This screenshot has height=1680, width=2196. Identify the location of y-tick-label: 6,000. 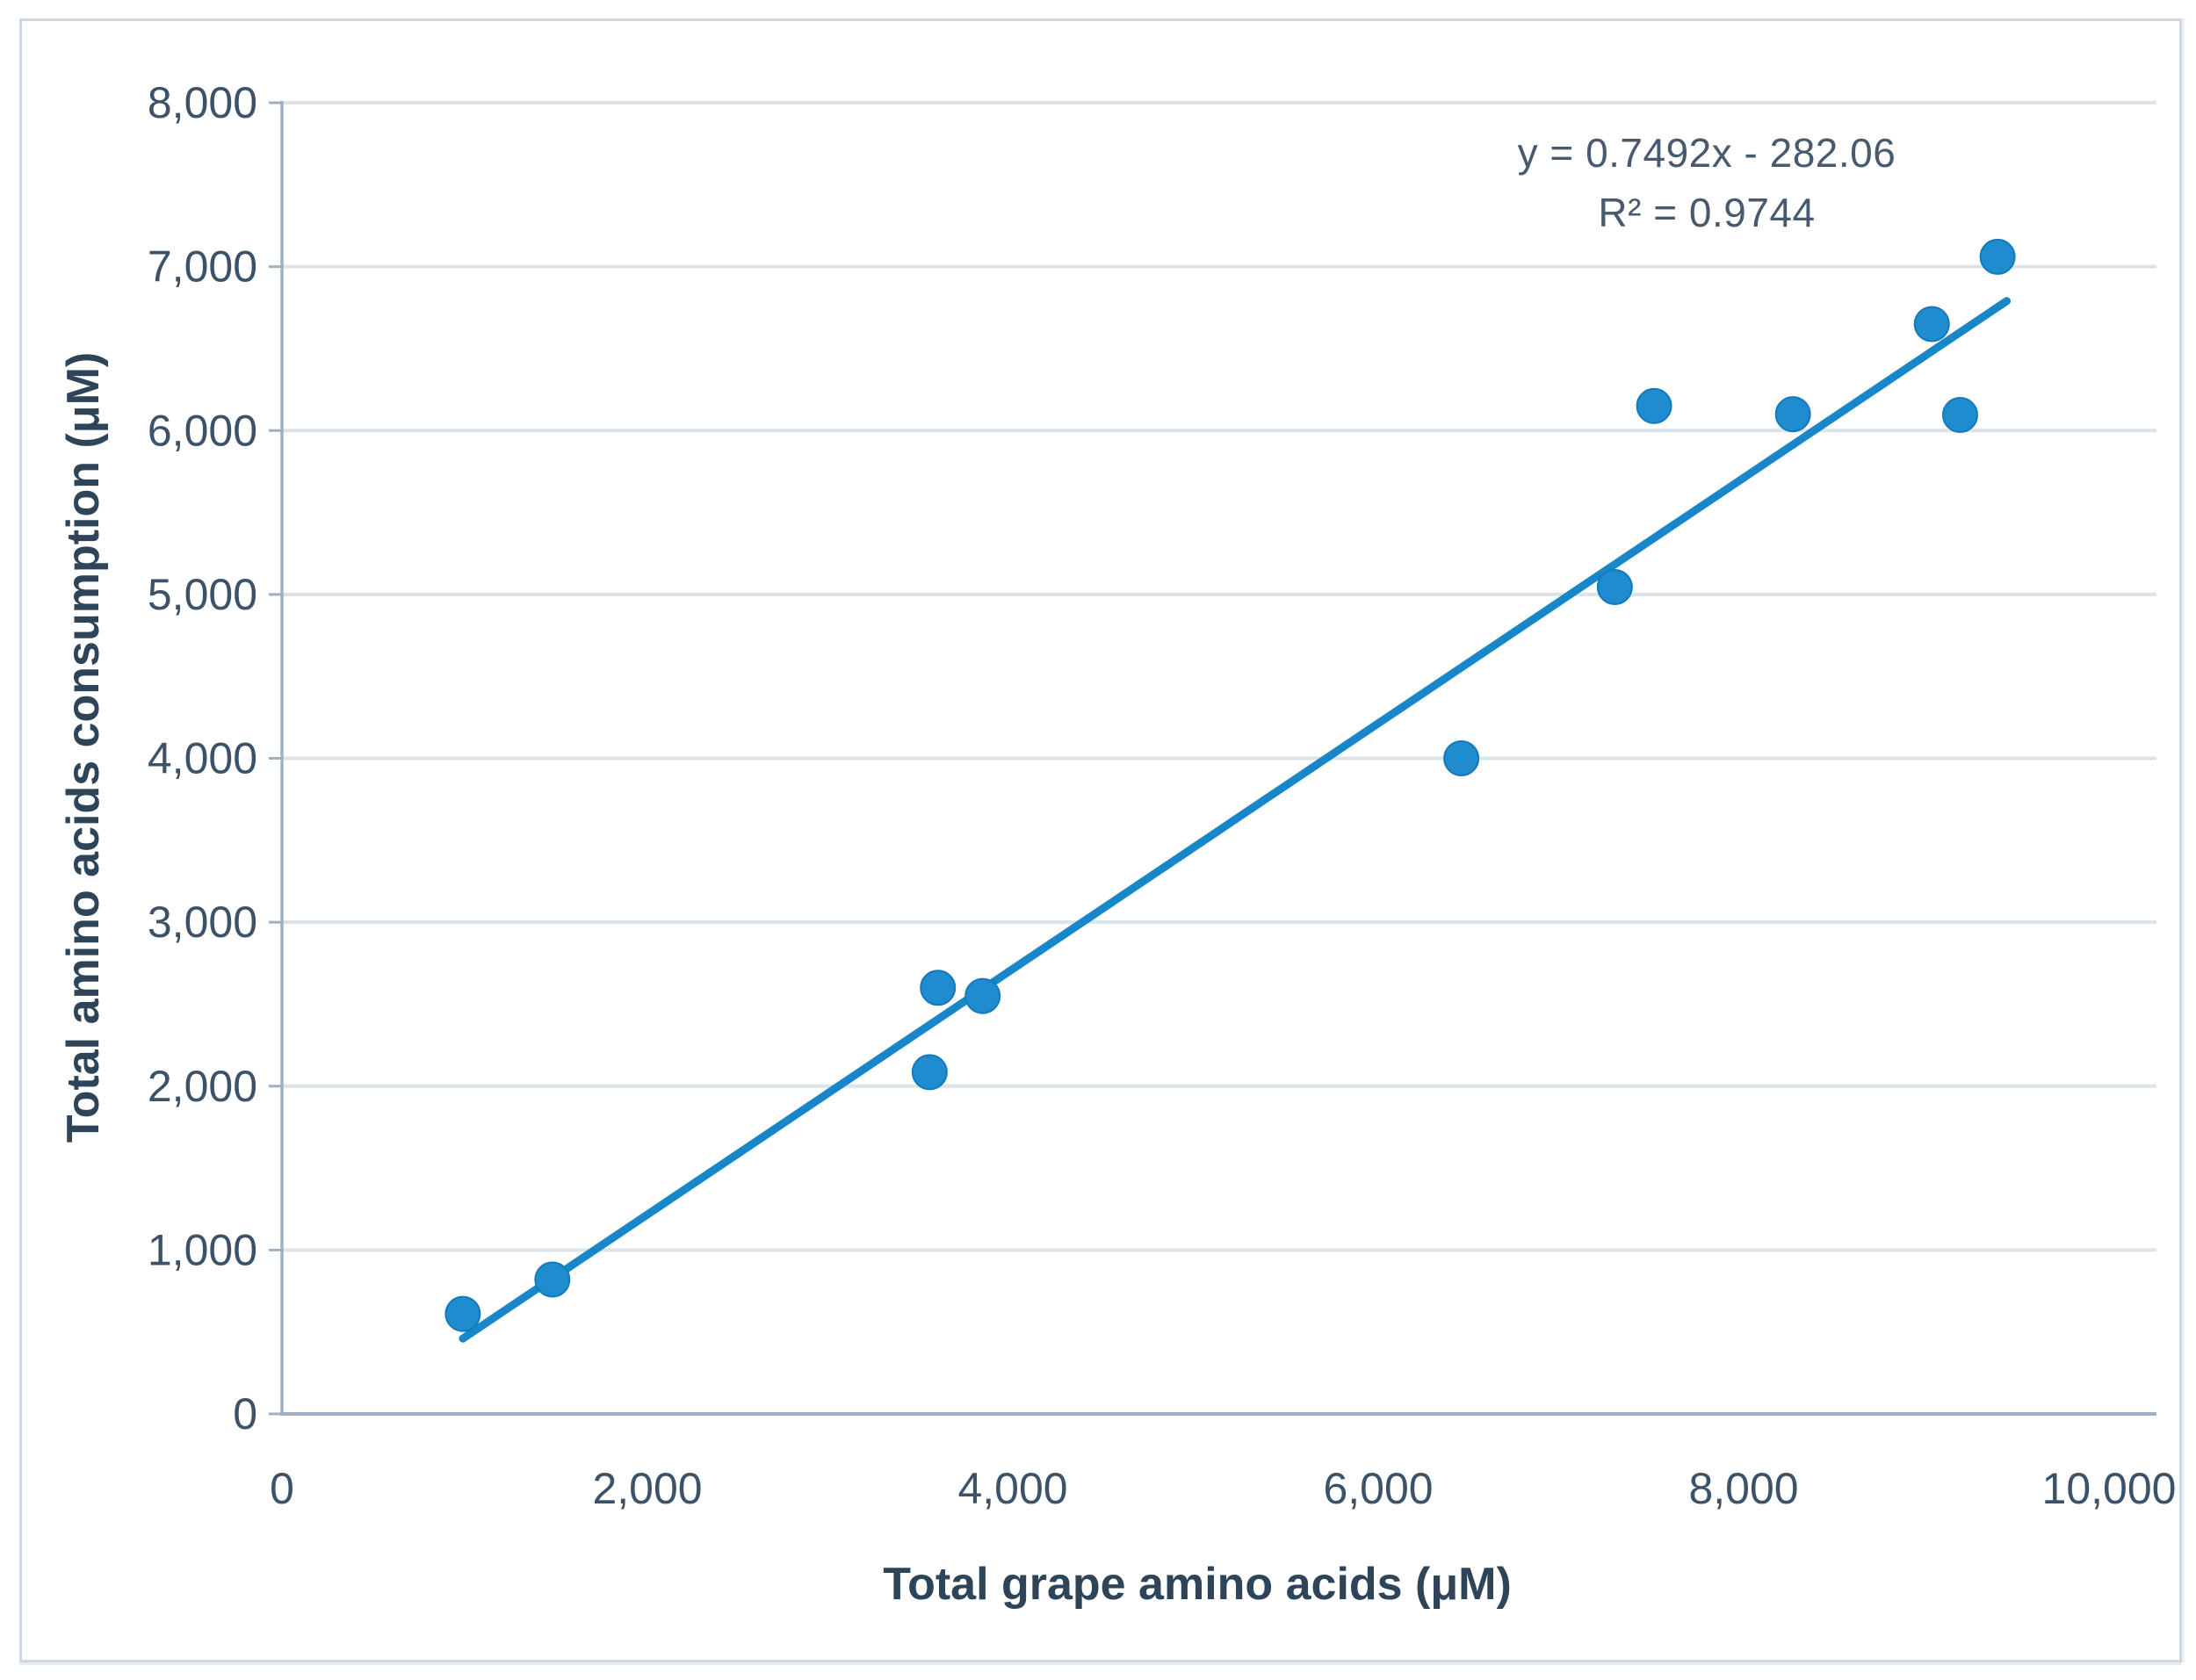
(202, 430).